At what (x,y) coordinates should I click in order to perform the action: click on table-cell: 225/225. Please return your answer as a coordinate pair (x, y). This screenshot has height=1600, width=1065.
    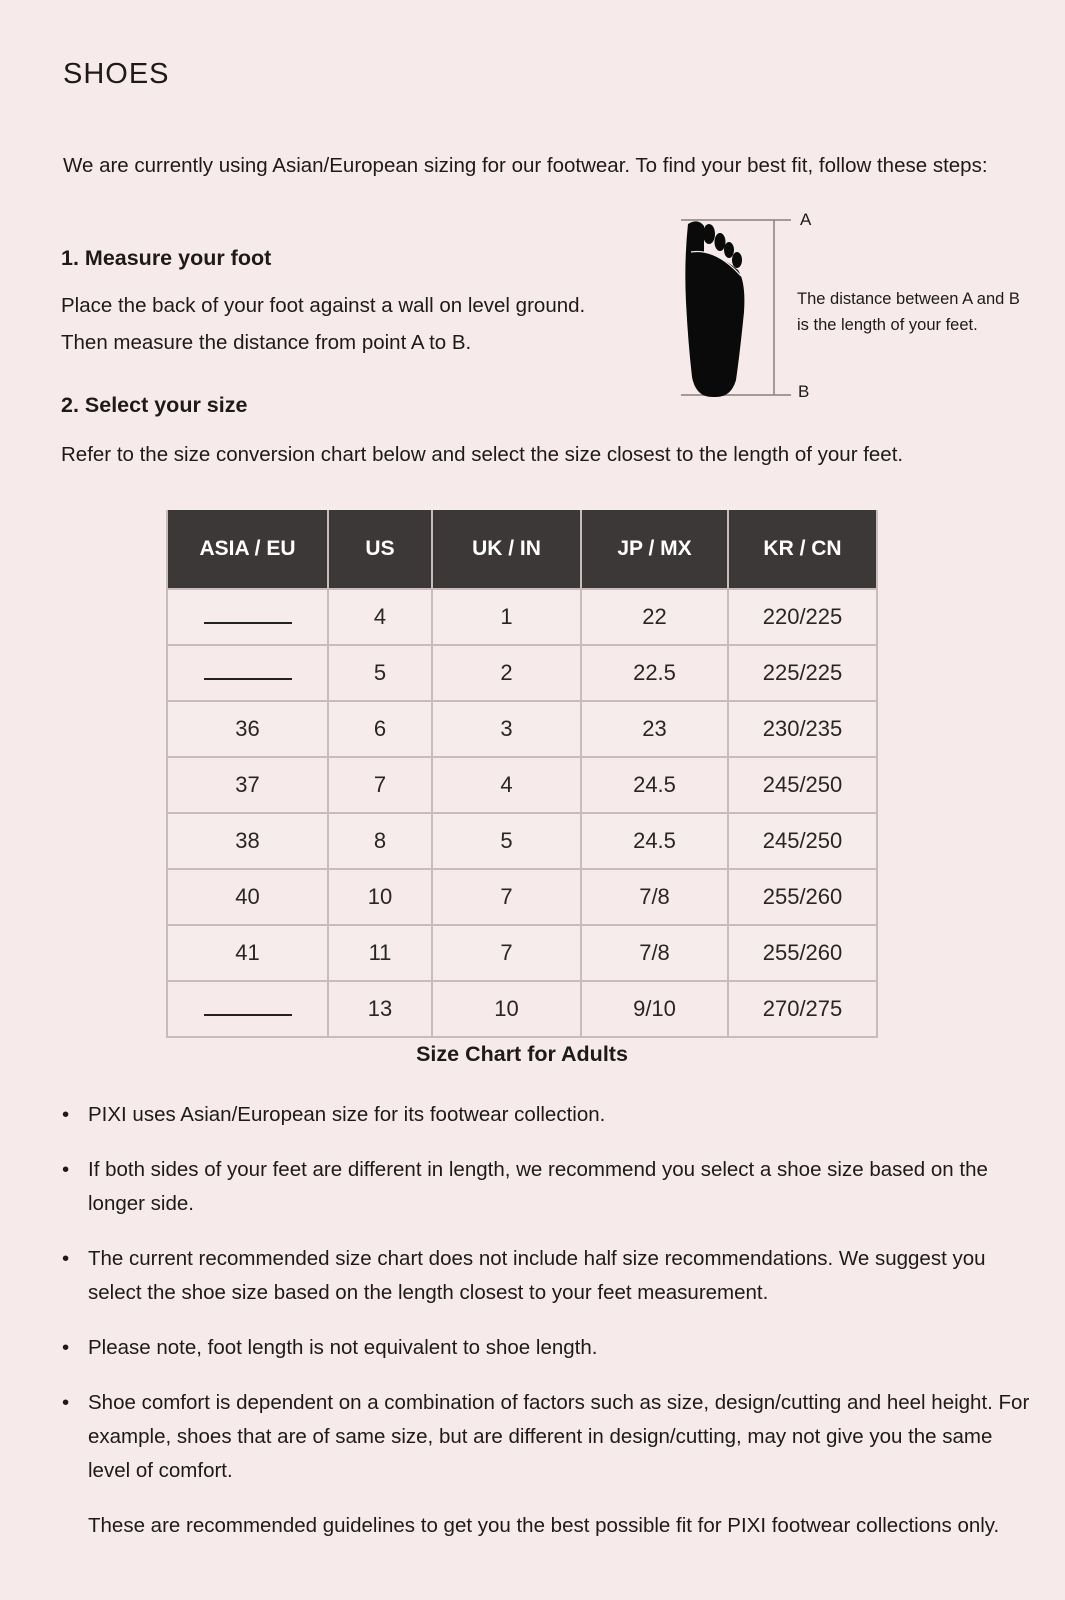
    Looking at the image, I should click on (802, 673).